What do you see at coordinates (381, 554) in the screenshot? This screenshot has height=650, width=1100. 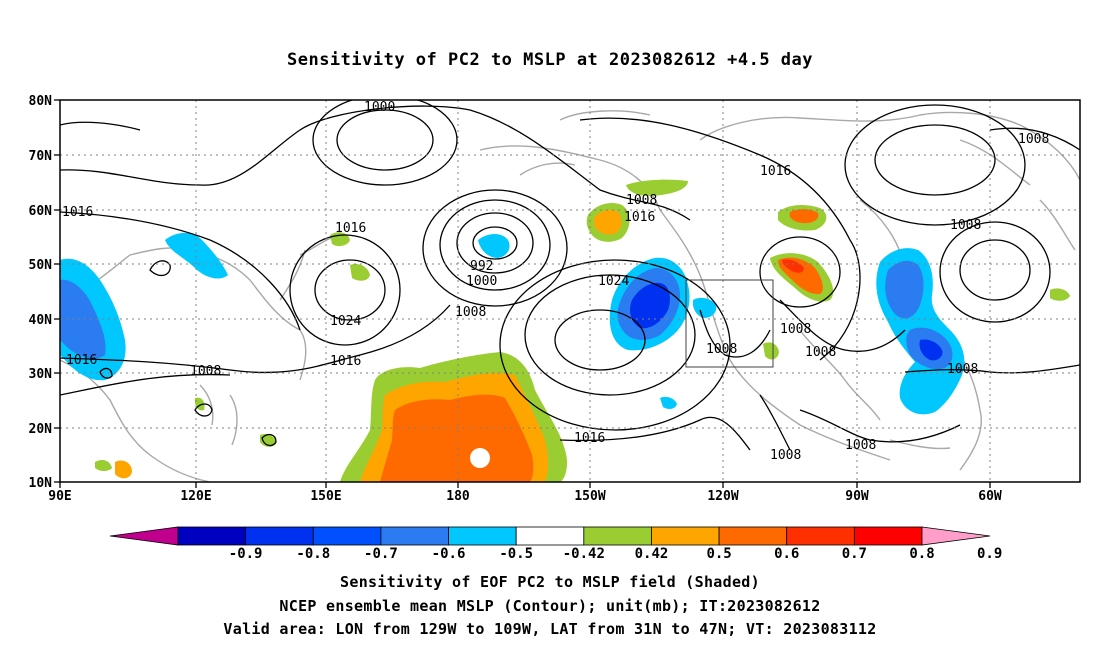 I see `colorbar-label: -0.7` at bounding box center [381, 554].